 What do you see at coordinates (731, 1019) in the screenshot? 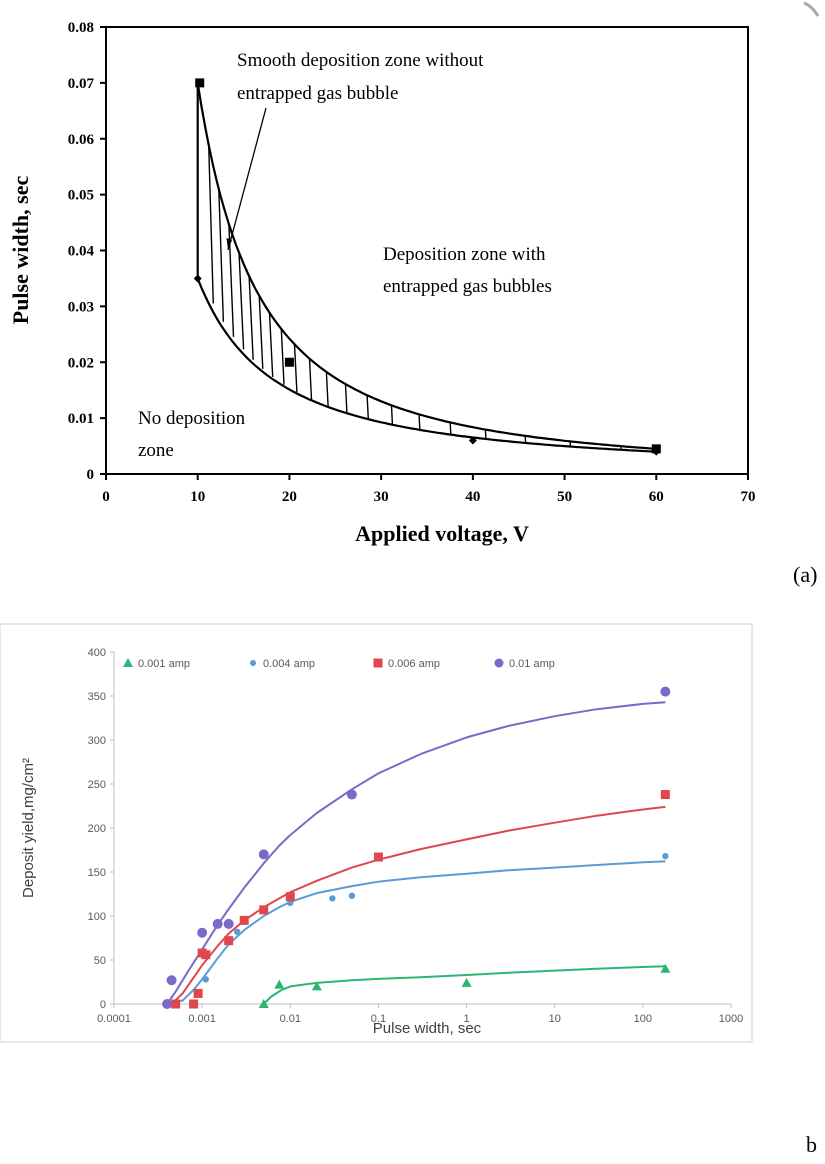
I see `chart-b-x-tick-label: 1000` at bounding box center [731, 1019].